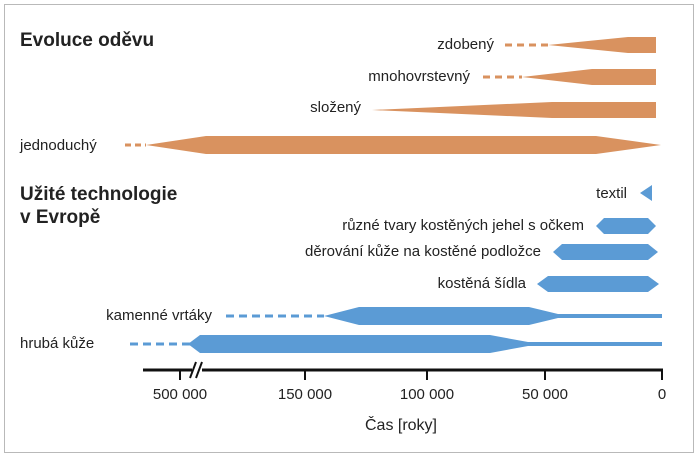  I want to click on tick-label-500000: 500 000, so click(180, 394).